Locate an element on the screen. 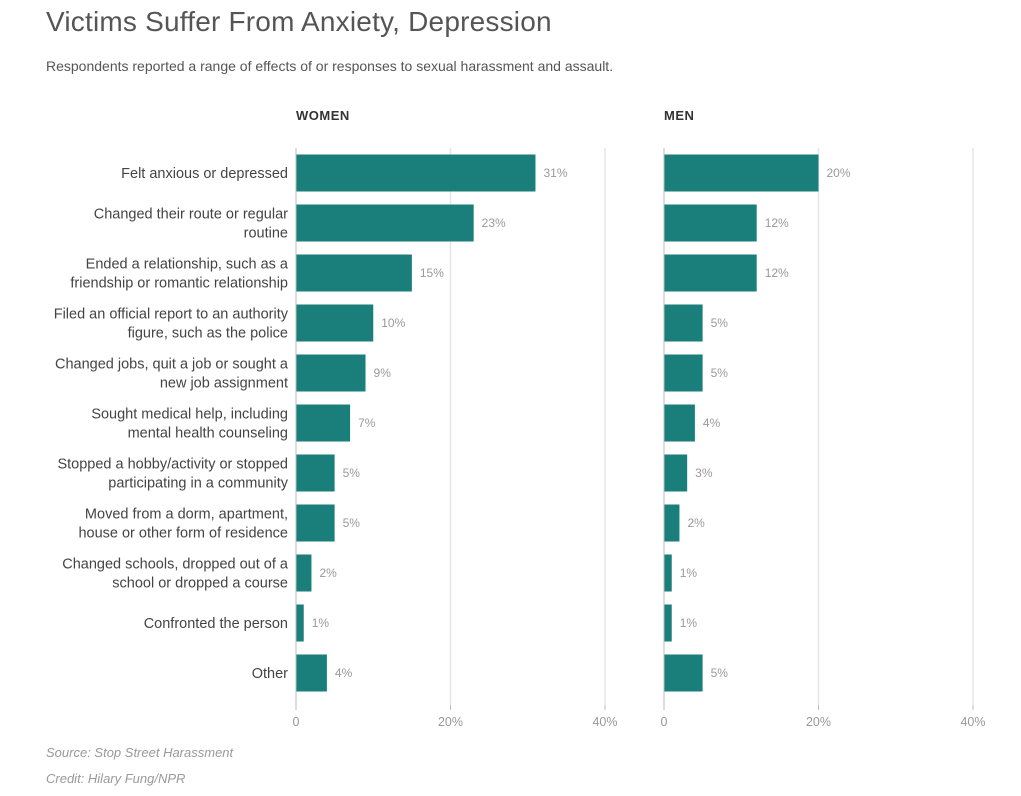  panel-title-men: MEN is located at coordinates (679, 115).